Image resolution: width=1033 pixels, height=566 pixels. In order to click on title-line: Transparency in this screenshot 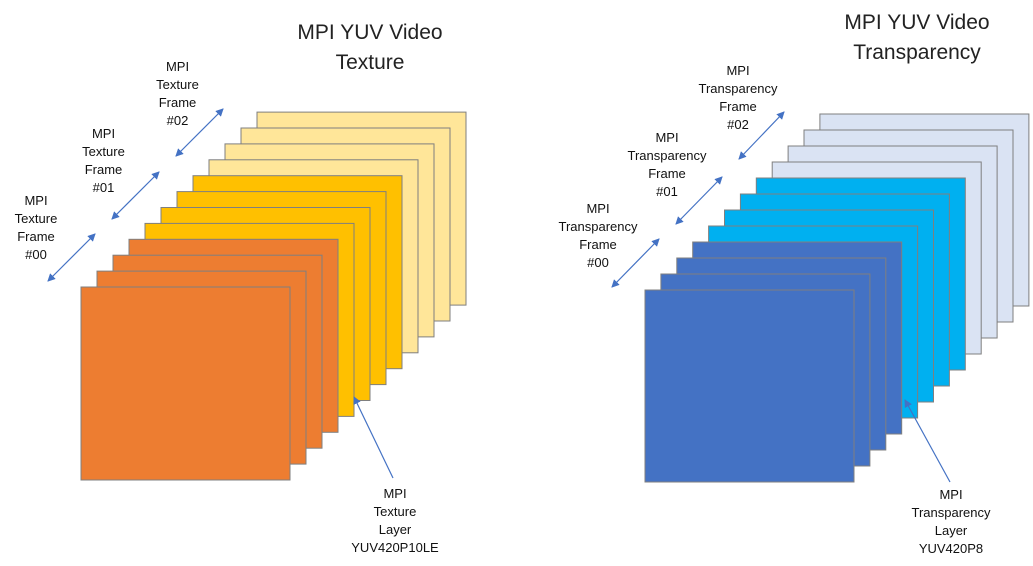, I will do `click(917, 52)`.